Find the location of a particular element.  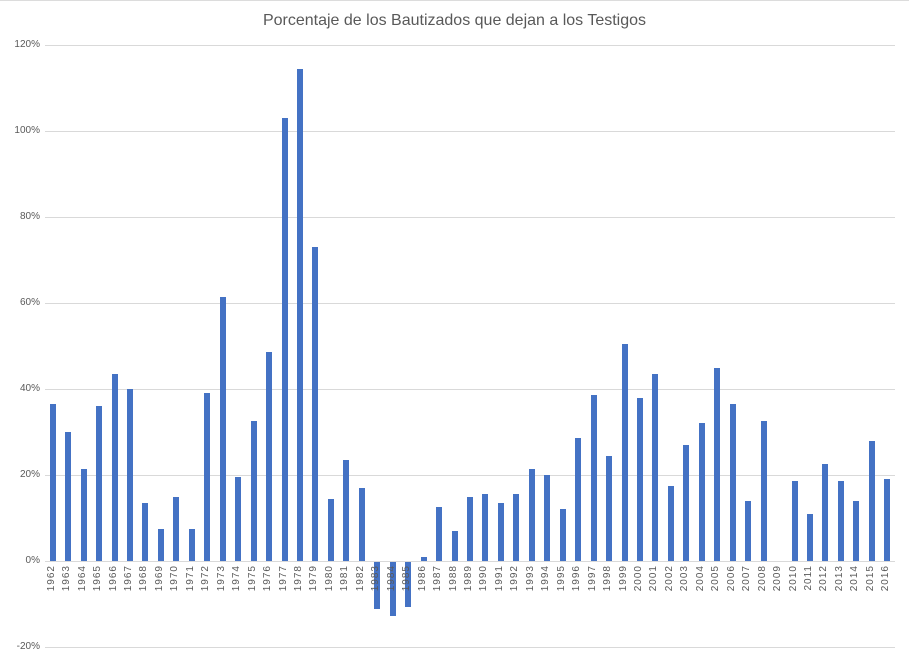

bar-1975 is located at coordinates (253, 491).